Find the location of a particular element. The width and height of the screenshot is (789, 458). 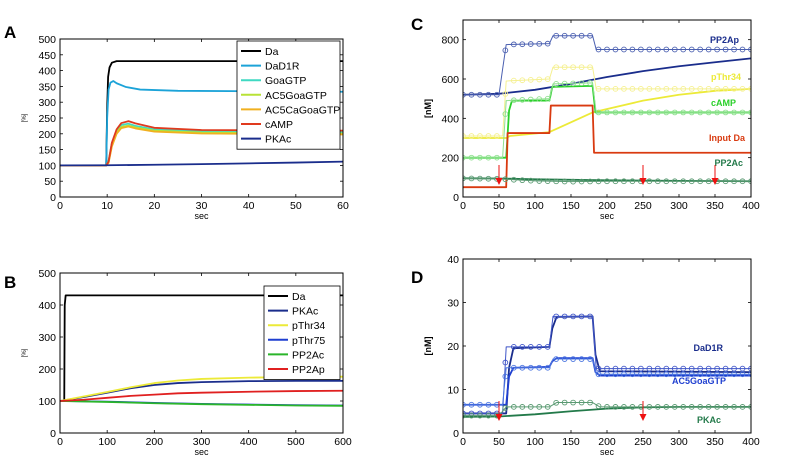

y-axis-label-b: [%] is located at coordinates (25, 352).